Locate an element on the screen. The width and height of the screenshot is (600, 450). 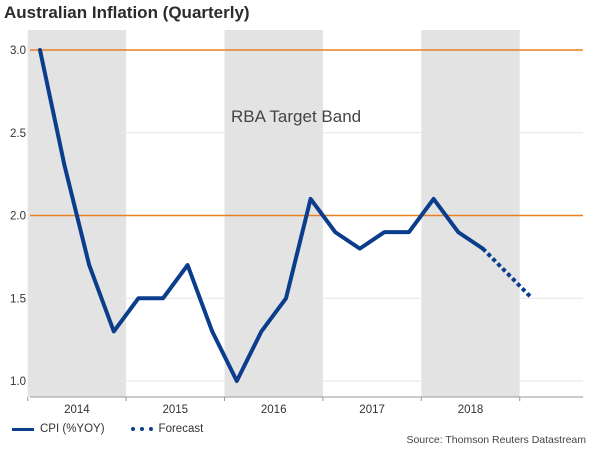
y-tick-label-1.0: 1.0 is located at coordinates (18, 382).